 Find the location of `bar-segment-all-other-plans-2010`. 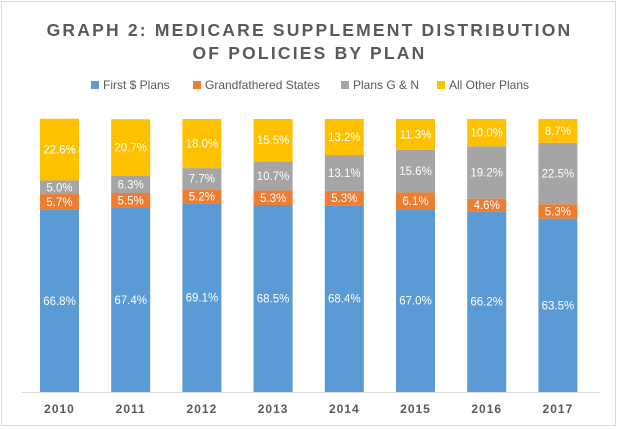

bar-segment-all-other-plans-2010 is located at coordinates (59, 149).